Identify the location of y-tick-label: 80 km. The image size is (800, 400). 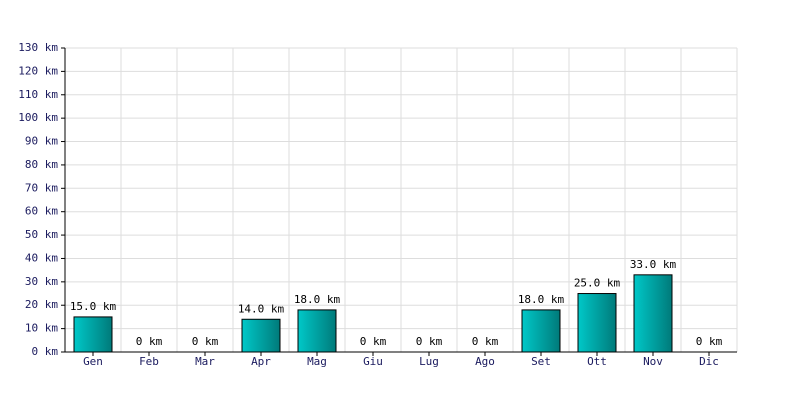
(41, 164).